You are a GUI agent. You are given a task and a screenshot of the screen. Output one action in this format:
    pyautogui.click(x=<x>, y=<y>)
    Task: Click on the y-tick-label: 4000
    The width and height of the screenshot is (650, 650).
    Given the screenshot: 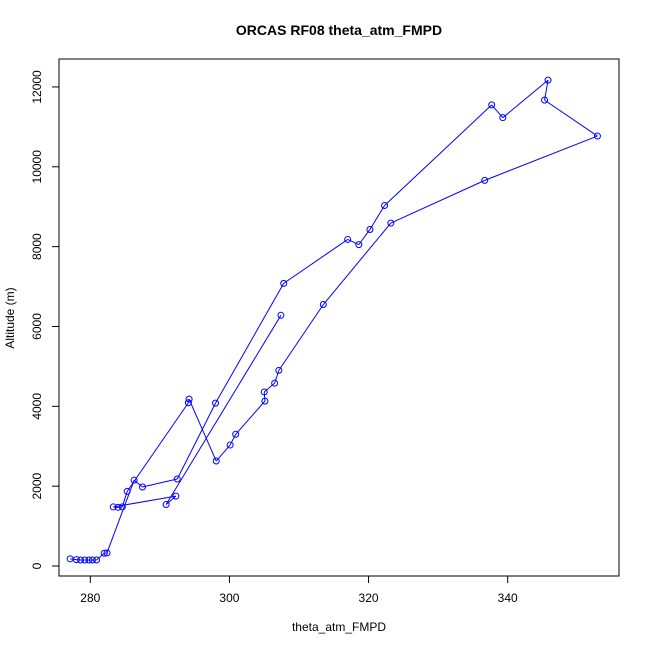 What is the action you would take?
    pyautogui.click(x=37, y=406)
    